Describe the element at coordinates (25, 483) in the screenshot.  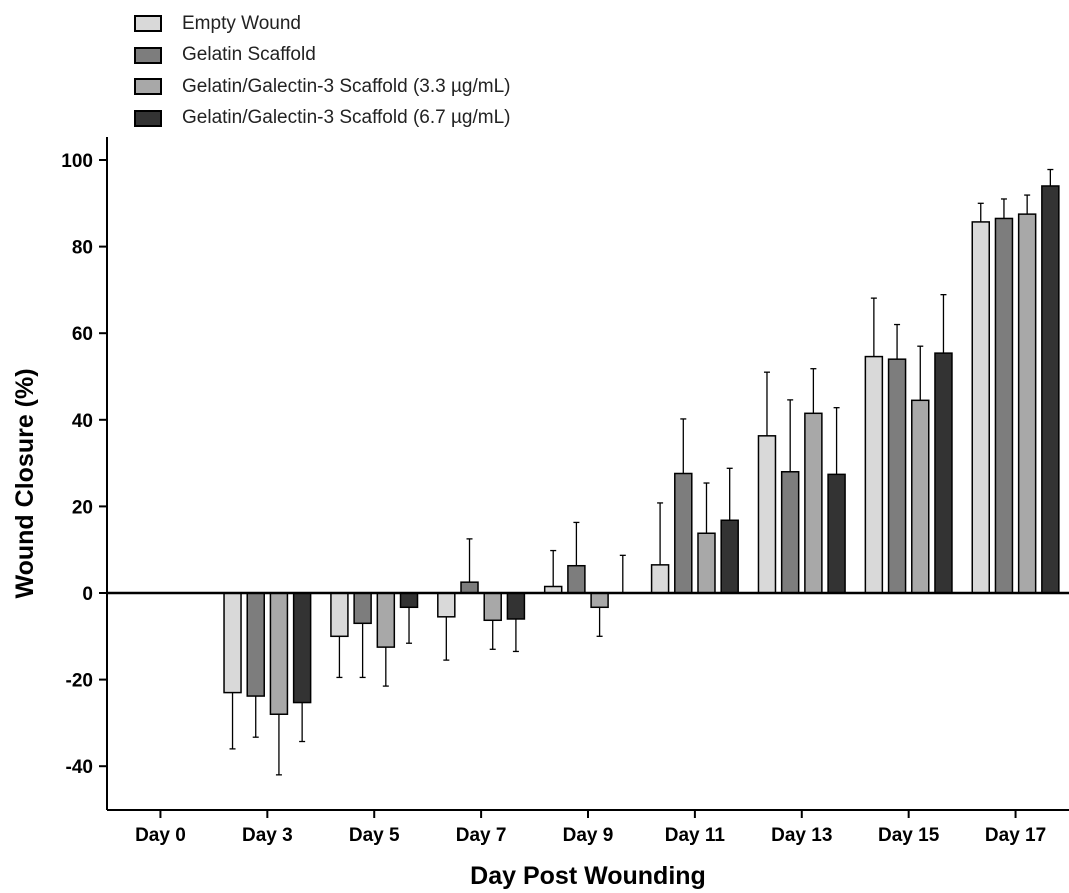
I see `y-axis-title: Wound Closure (%)` at that location.